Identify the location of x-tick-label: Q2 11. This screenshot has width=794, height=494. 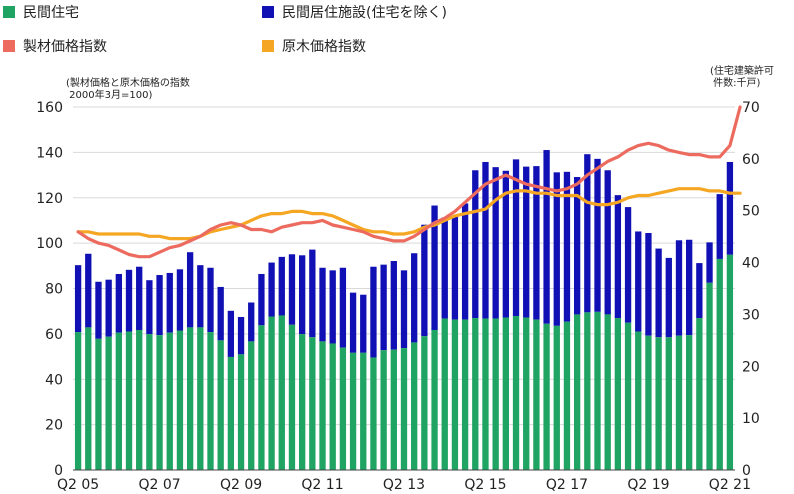
(322, 485).